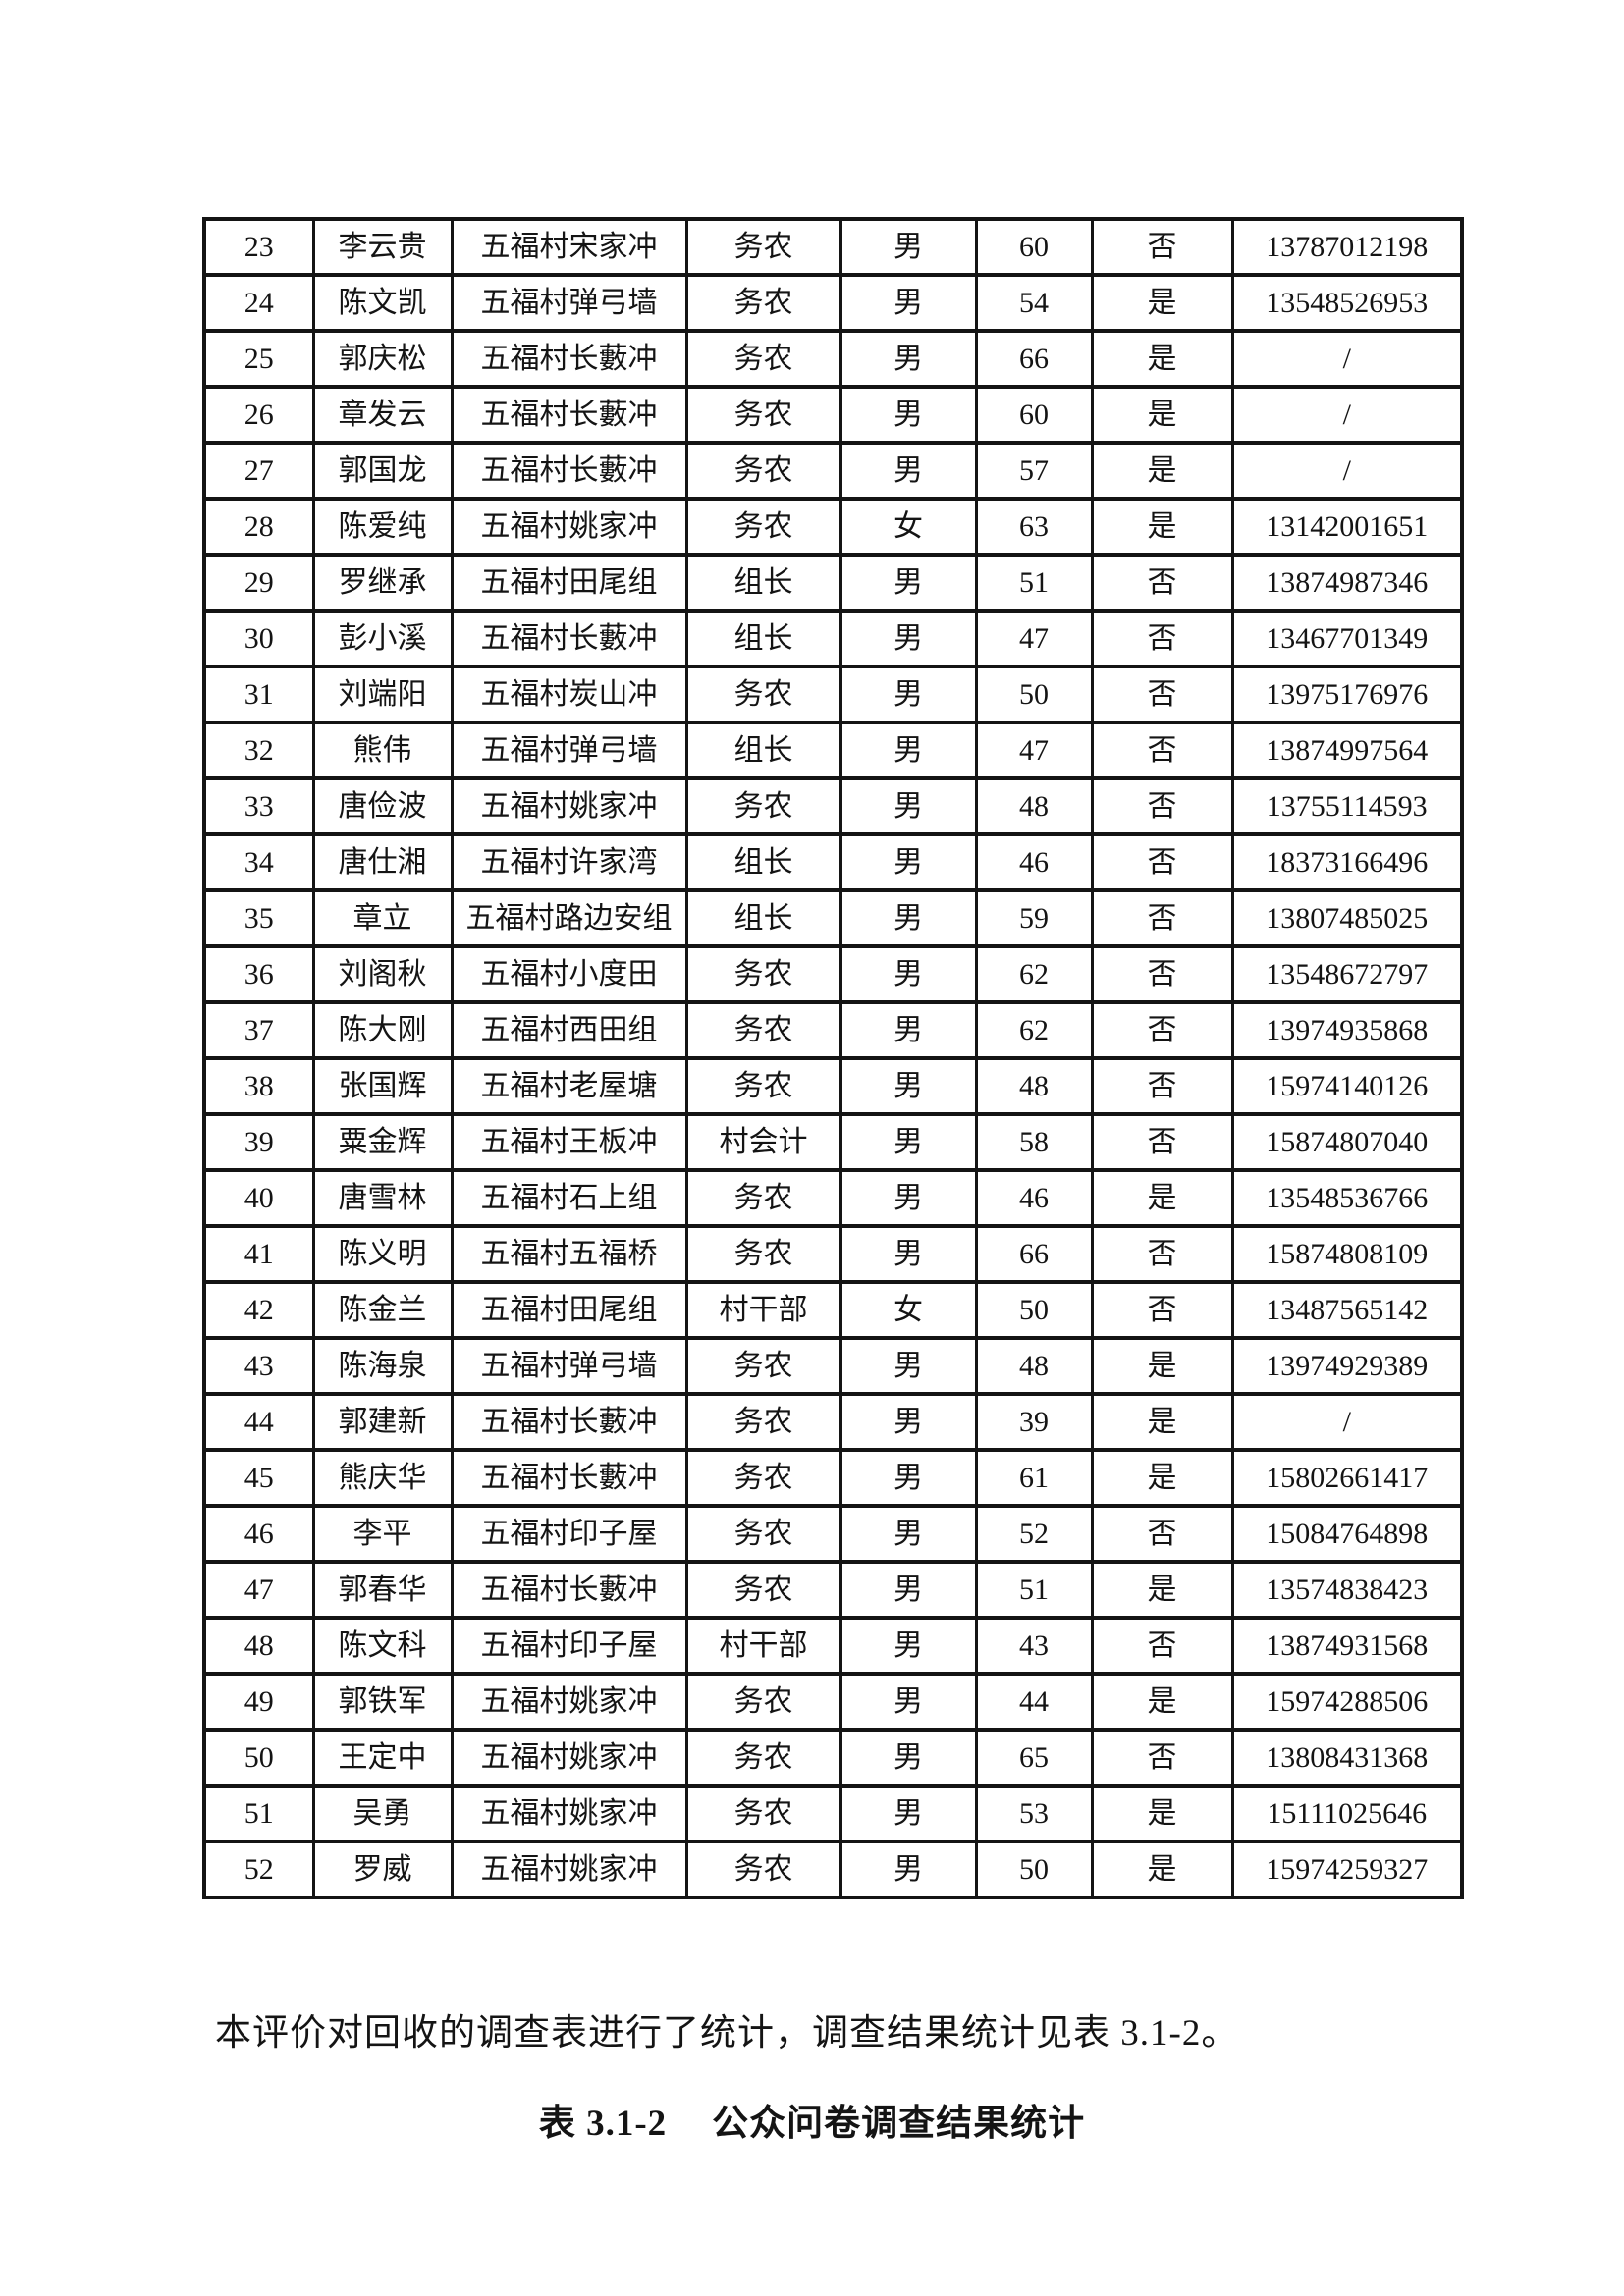 The image size is (1624, 2296). What do you see at coordinates (382, 1422) in the screenshot?
I see `table-cell: 郭建新` at bounding box center [382, 1422].